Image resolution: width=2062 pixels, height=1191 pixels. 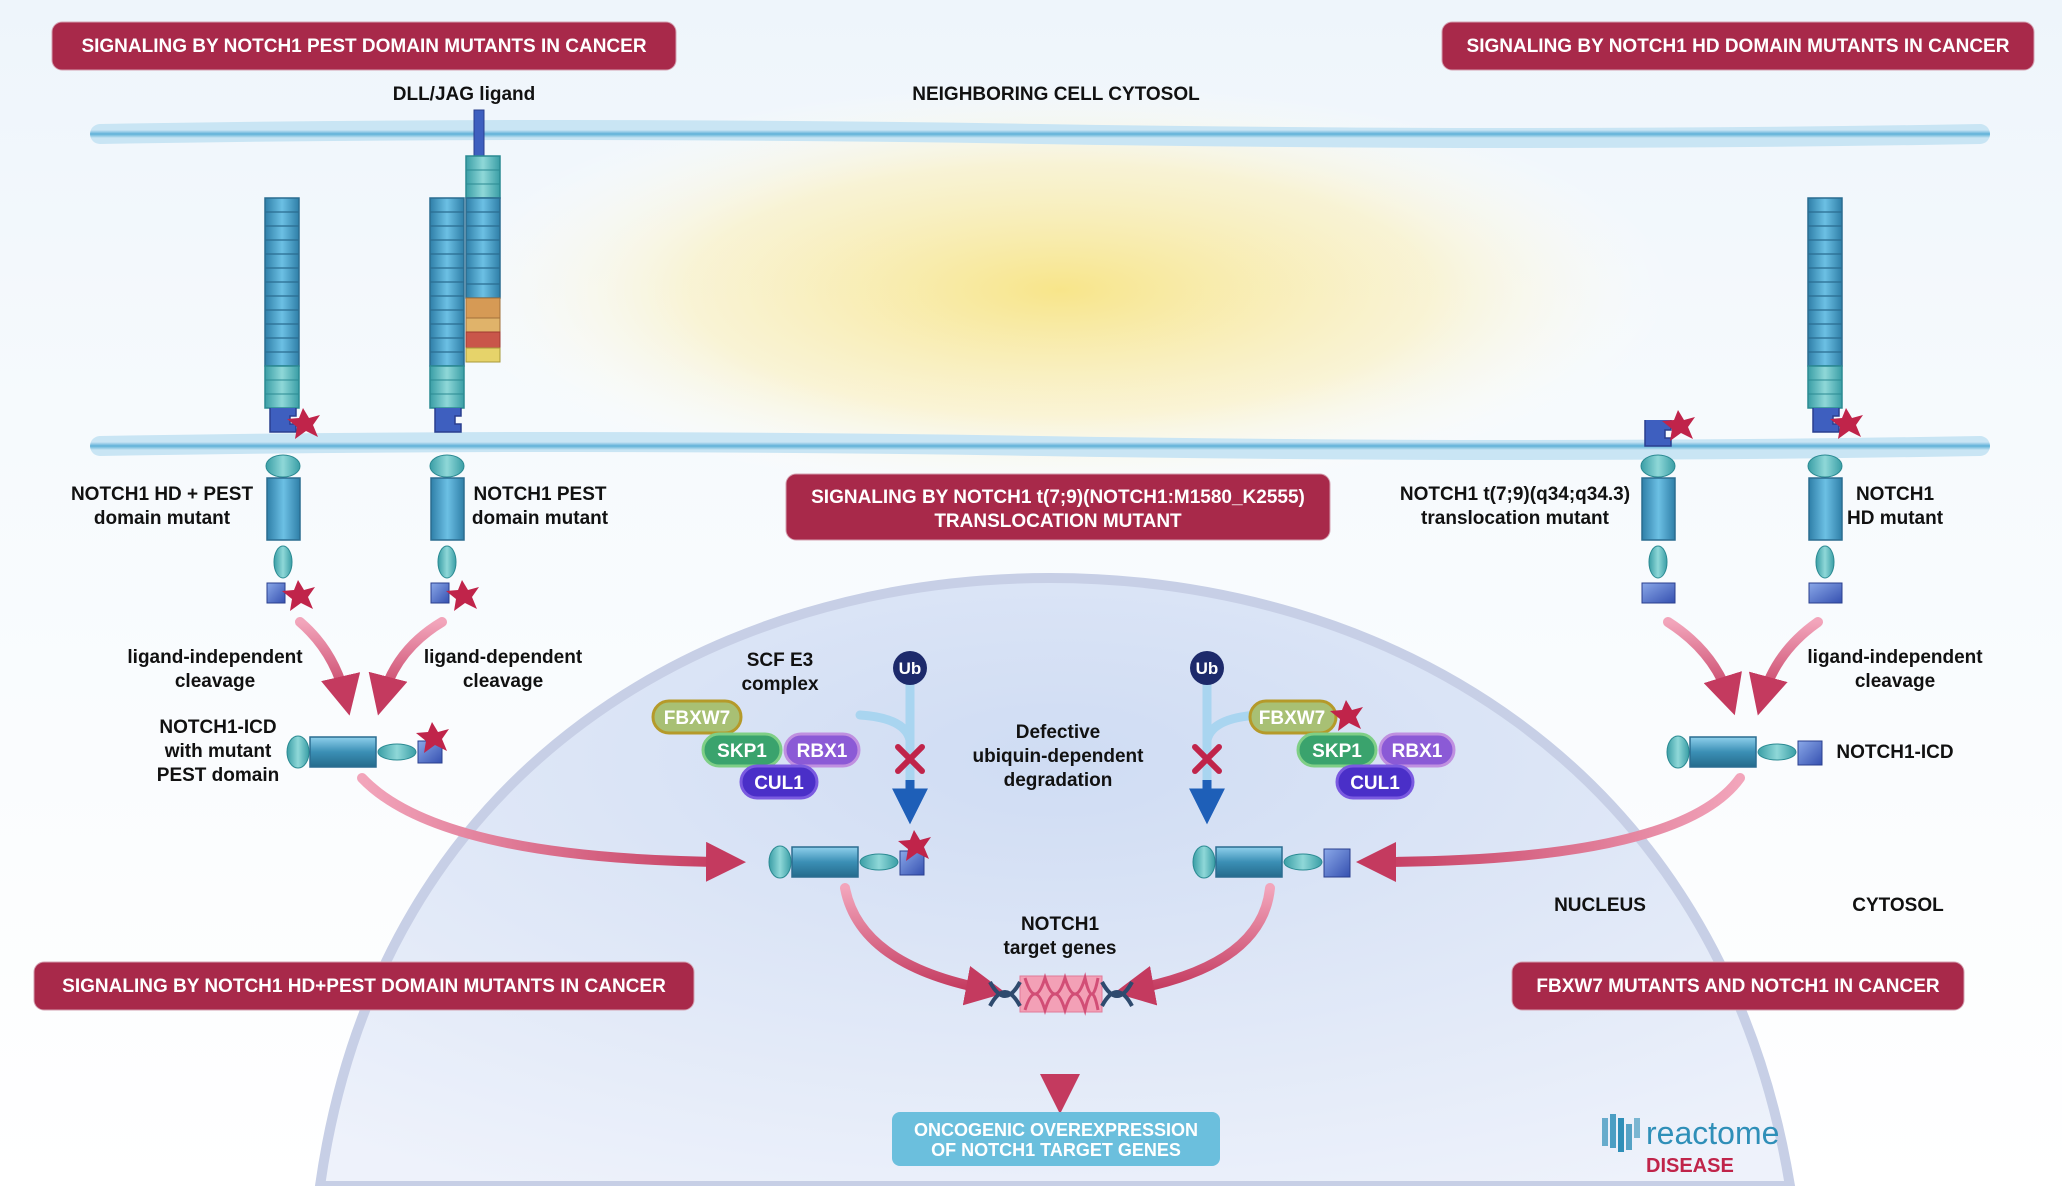 I want to click on ligand-label: DLL/JAG ligand, so click(x=464, y=94).